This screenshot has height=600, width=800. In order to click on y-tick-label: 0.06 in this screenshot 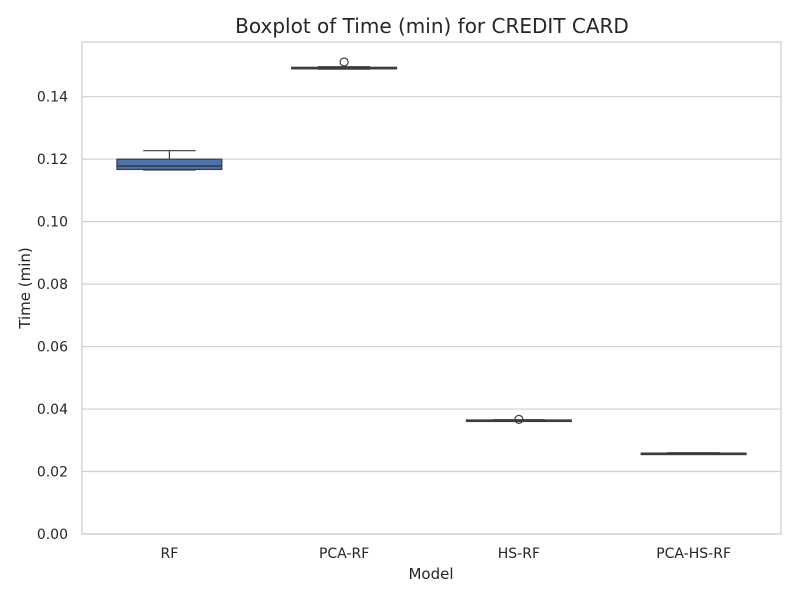, I will do `click(52, 348)`.